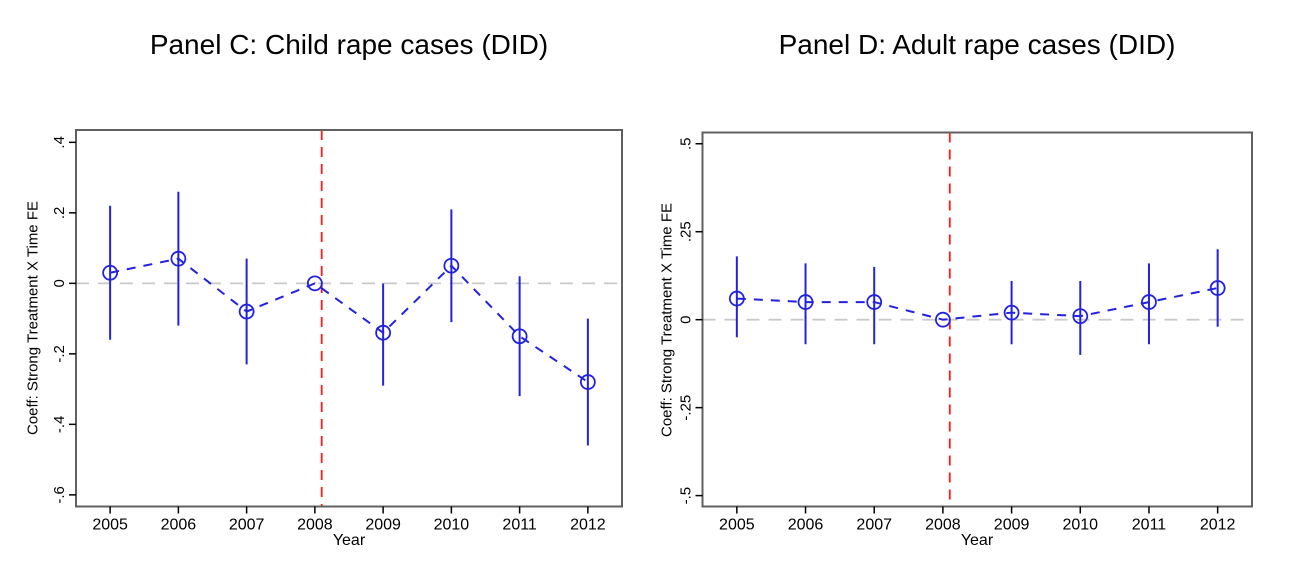 The width and height of the screenshot is (1314, 580). I want to click on y-tick-label: -.5, so click(686, 496).